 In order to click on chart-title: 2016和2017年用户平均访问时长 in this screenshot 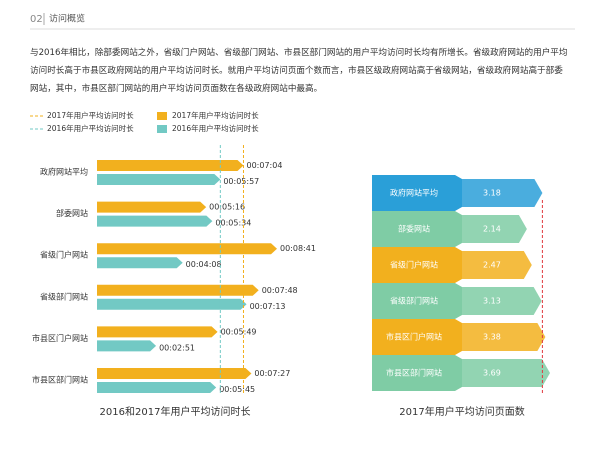, I will do `click(175, 411)`.